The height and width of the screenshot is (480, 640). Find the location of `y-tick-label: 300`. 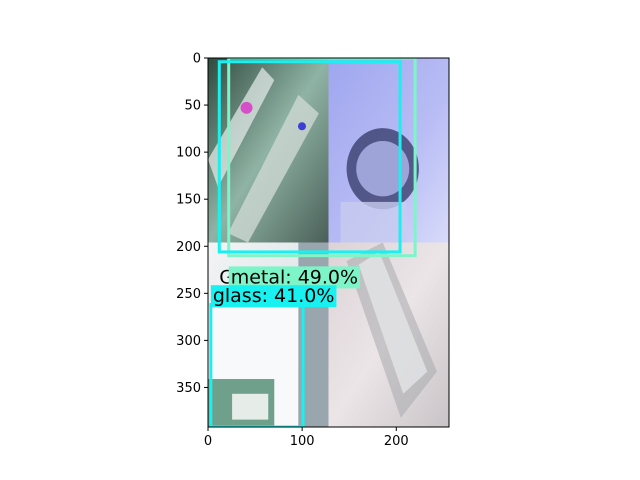

y-tick-label: 300 is located at coordinates (188, 341).